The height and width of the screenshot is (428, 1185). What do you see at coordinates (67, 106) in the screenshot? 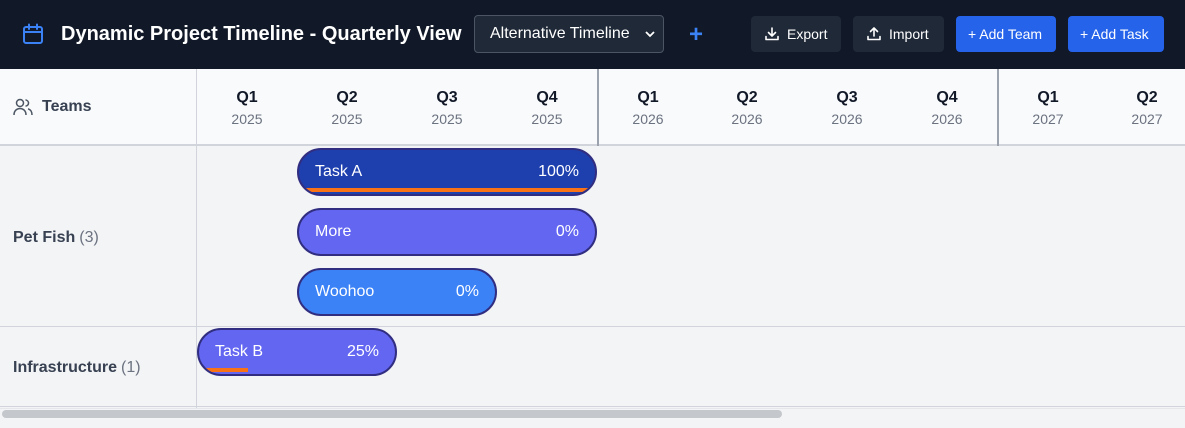
I see `teams-header-label: Teams` at bounding box center [67, 106].